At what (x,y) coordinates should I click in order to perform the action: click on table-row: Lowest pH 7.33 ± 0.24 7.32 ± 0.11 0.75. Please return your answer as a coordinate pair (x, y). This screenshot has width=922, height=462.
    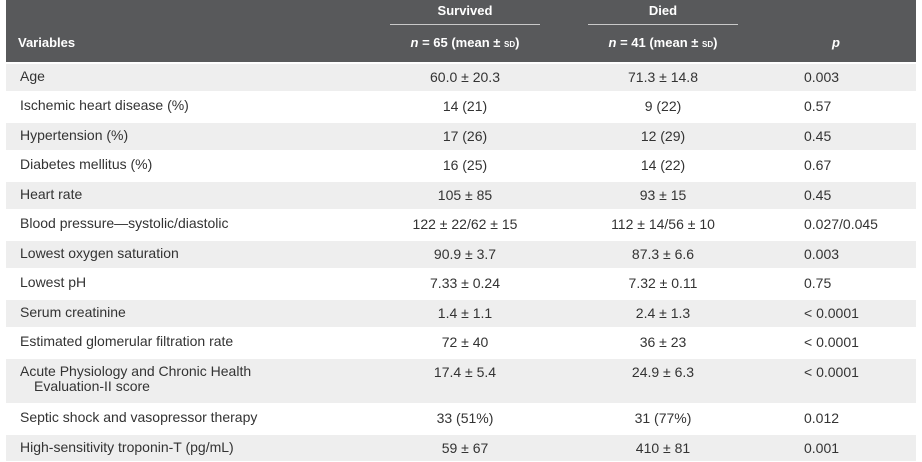
    Looking at the image, I should click on (461, 283).